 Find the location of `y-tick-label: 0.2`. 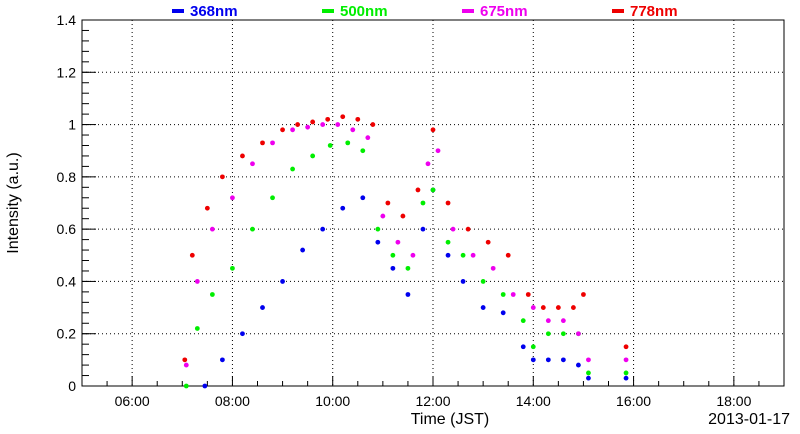

y-tick-label: 0.2 is located at coordinates (67, 334).